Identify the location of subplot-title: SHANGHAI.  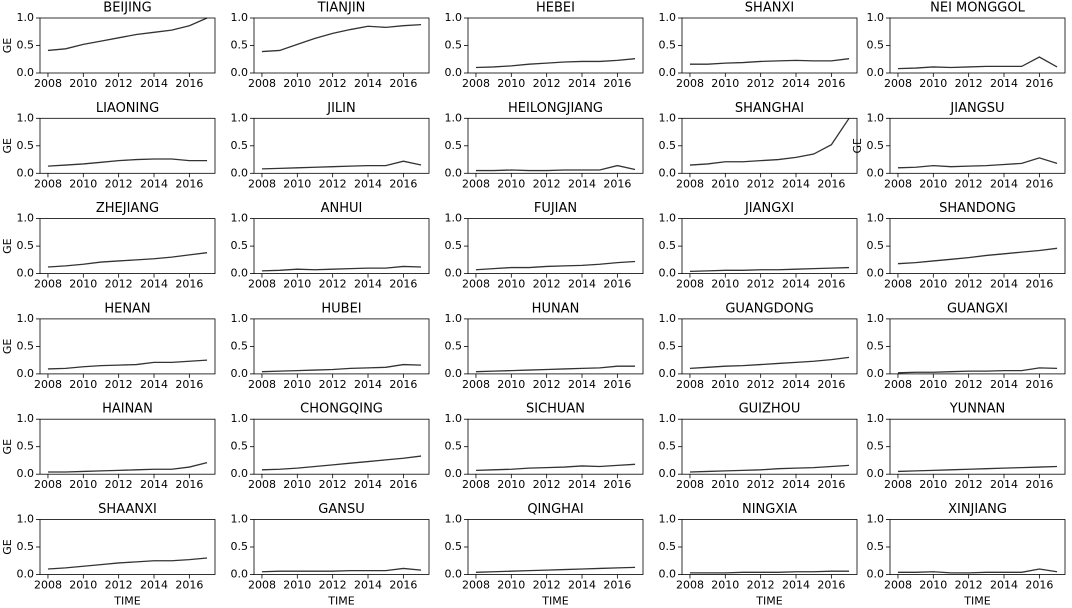
(769, 108).